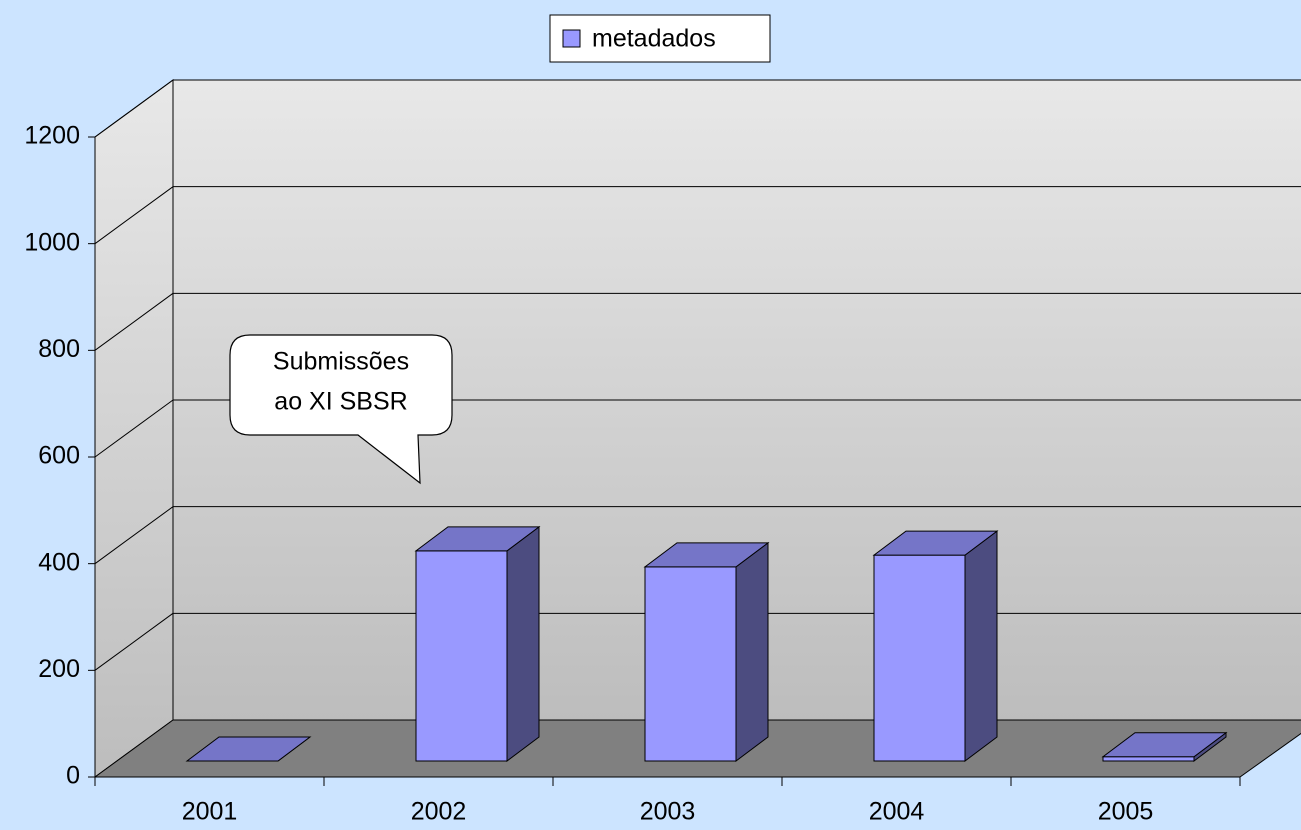  What do you see at coordinates (340, 402) in the screenshot?
I see `callout-text: ao XI SBSR` at bounding box center [340, 402].